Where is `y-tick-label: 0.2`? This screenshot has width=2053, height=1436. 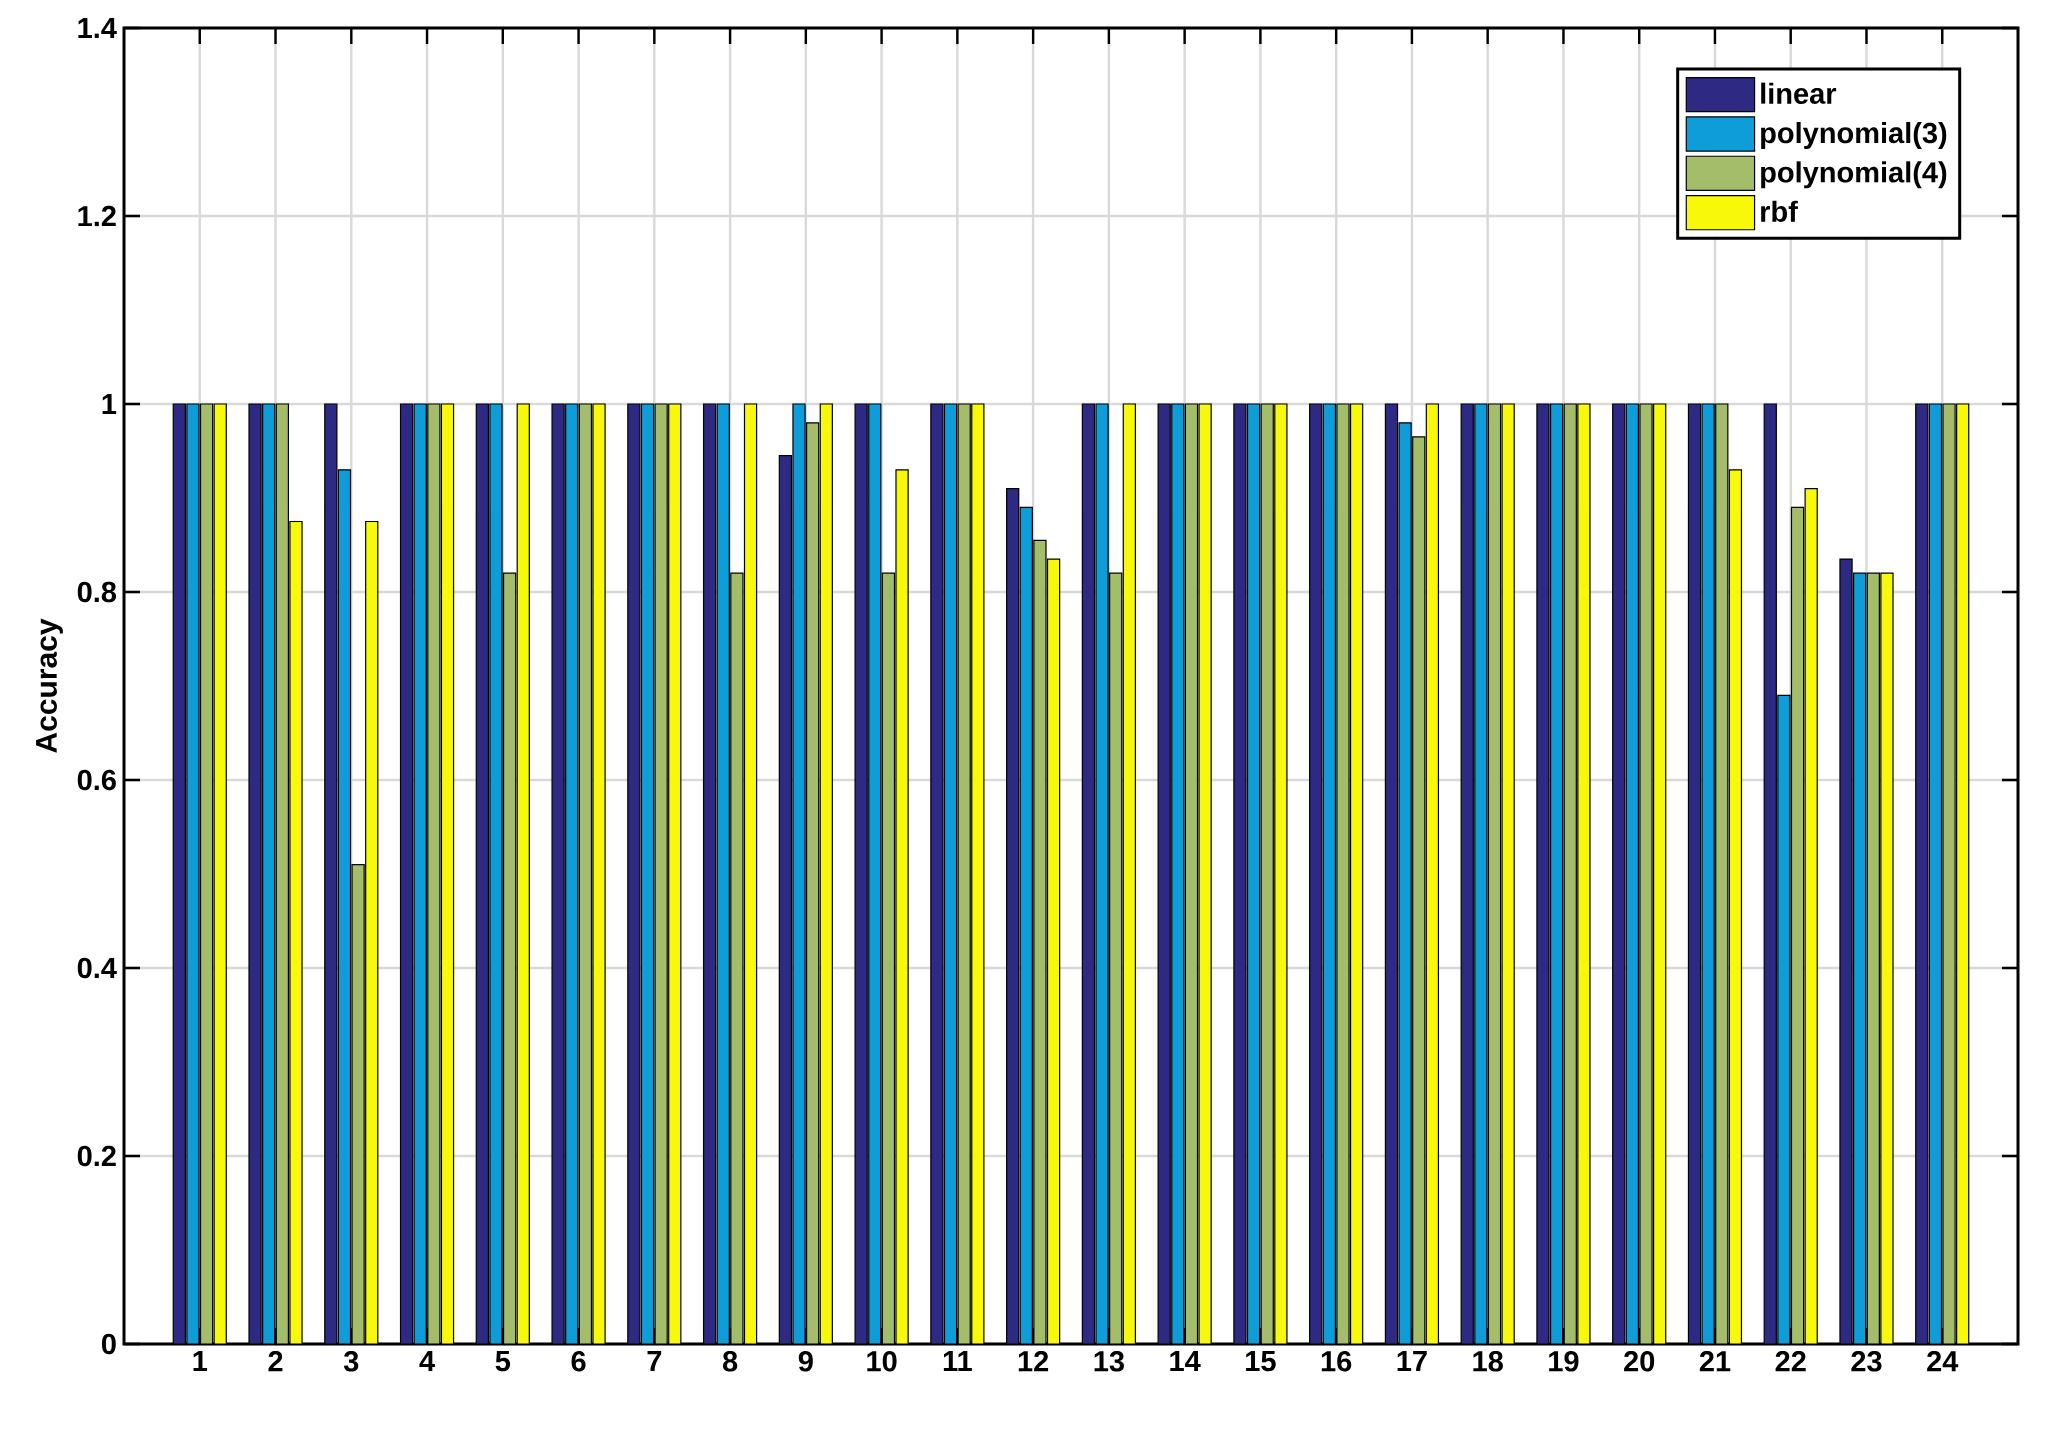
y-tick-label: 0.2 is located at coordinates (96, 1156).